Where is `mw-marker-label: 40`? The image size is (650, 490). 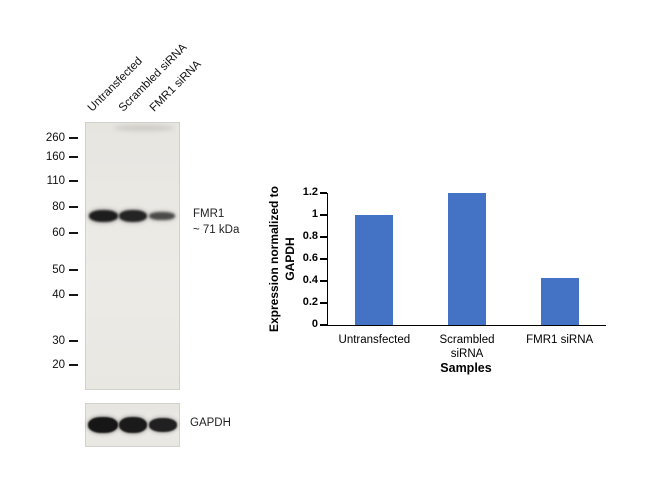
mw-marker-label: 40 is located at coordinates (58, 295).